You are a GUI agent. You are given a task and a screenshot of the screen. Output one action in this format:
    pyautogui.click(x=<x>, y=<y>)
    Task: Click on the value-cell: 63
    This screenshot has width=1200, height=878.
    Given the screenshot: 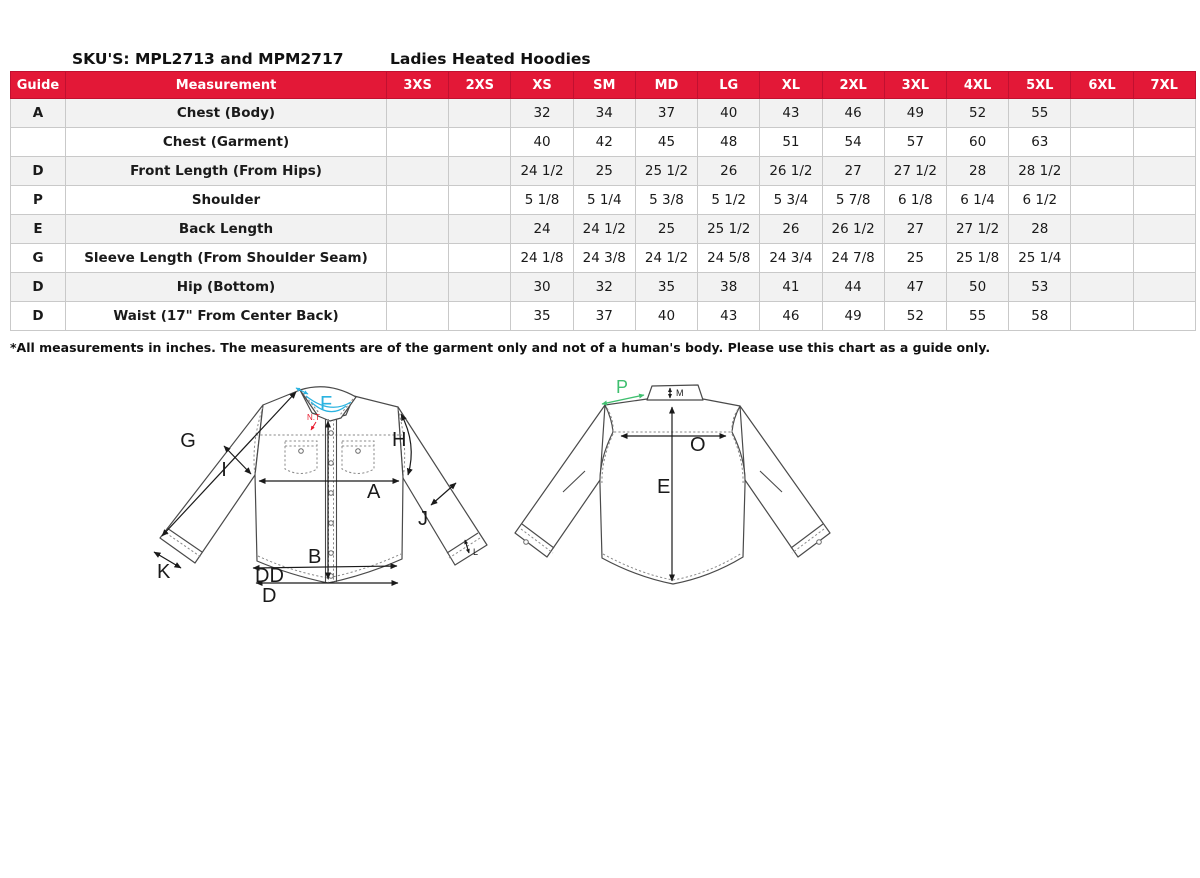 What is the action you would take?
    pyautogui.click(x=1040, y=142)
    